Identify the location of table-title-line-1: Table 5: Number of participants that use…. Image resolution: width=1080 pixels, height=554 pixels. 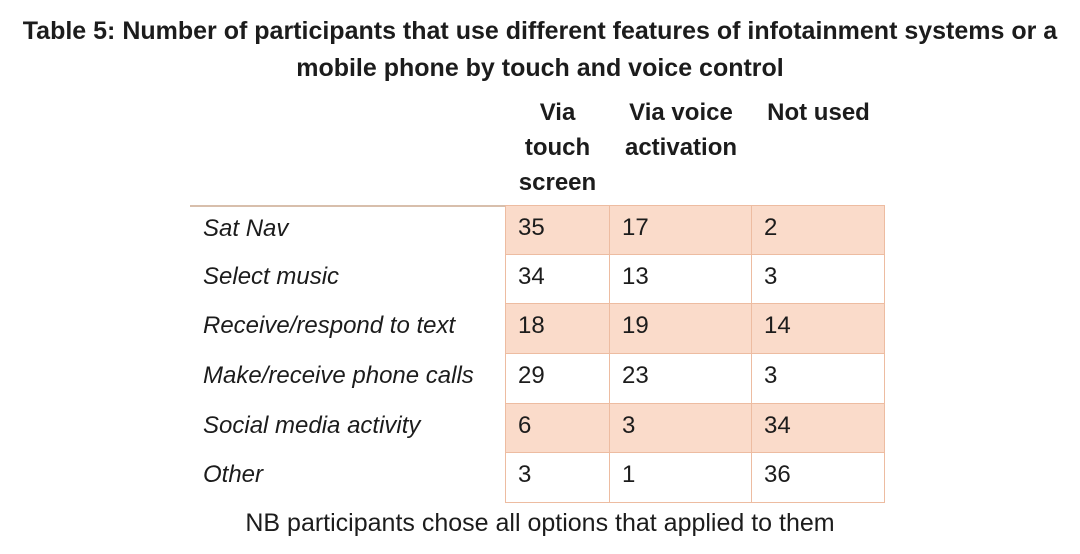
(540, 31).